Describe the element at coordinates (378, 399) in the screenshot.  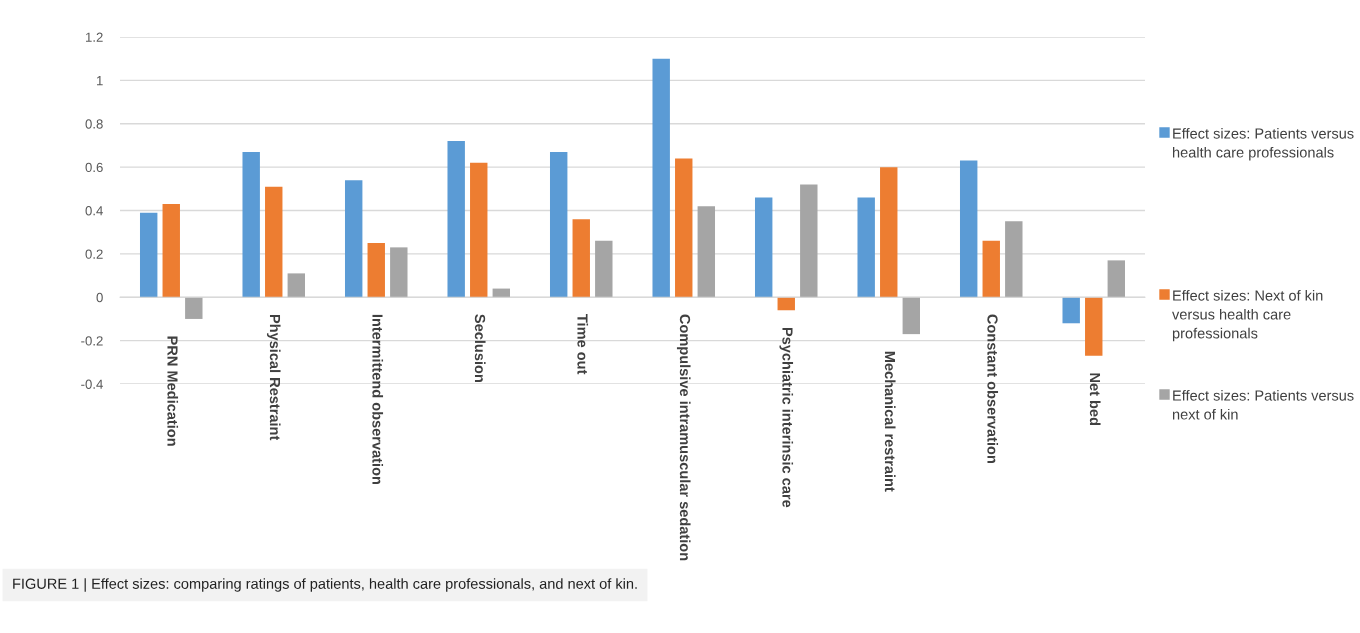
I see `x-tick-label: Intermittend observation` at that location.